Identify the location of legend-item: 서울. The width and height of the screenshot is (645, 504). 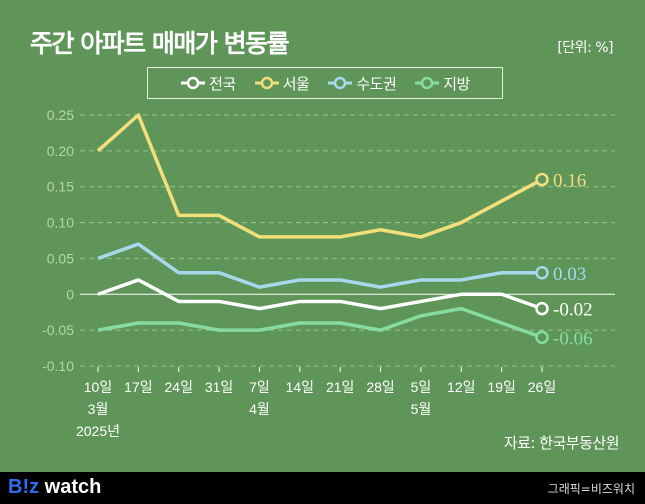
(282, 83).